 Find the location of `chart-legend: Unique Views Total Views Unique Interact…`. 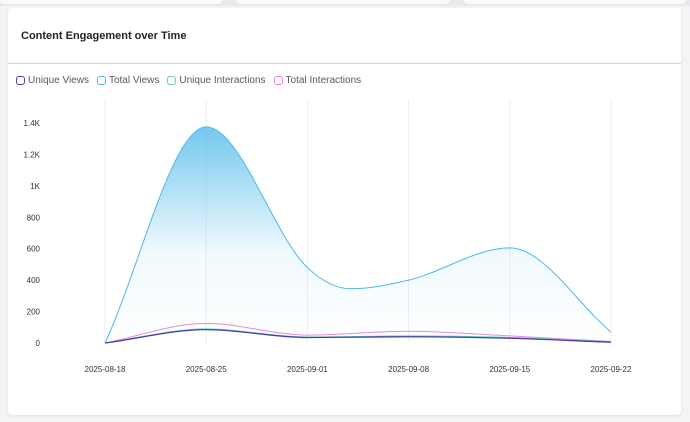

chart-legend: Unique Views Total Views Unique Interact… is located at coordinates (192, 80).